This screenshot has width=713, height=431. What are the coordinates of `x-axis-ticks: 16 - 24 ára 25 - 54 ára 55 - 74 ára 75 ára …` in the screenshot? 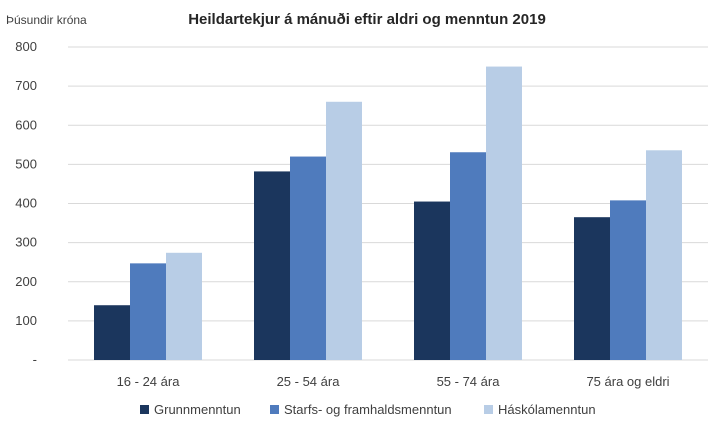 It's located at (393, 381).